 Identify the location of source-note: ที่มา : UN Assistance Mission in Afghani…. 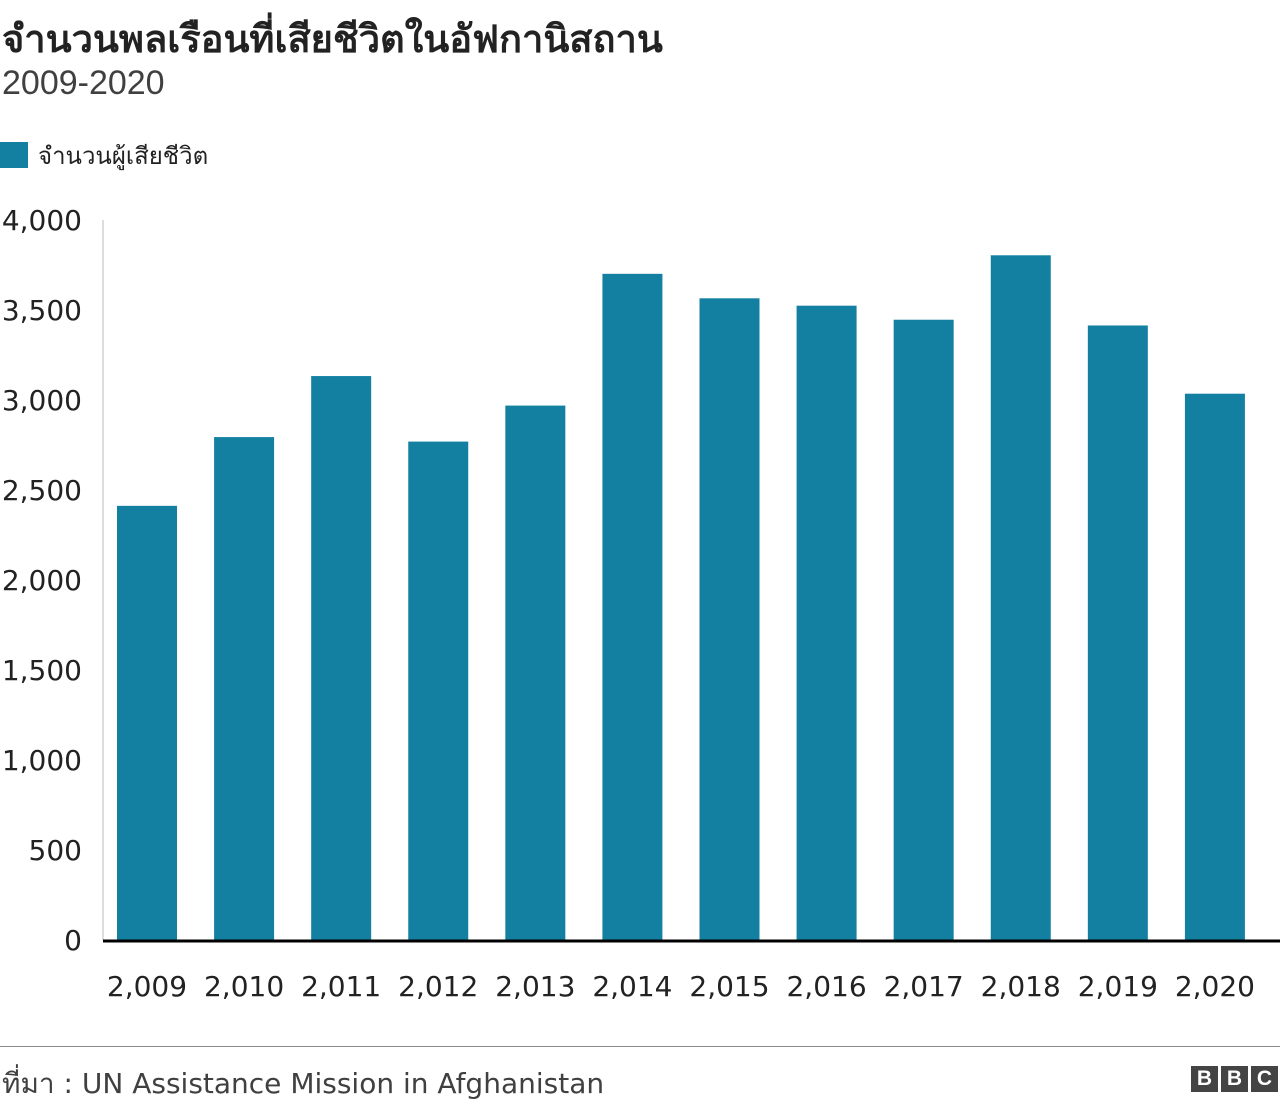
(303, 1083).